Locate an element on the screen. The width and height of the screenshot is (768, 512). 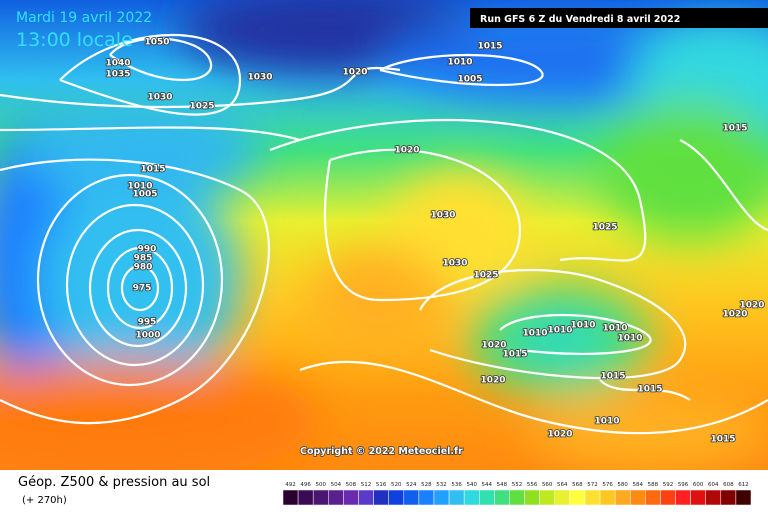
level-label: 584 is located at coordinates (638, 485).